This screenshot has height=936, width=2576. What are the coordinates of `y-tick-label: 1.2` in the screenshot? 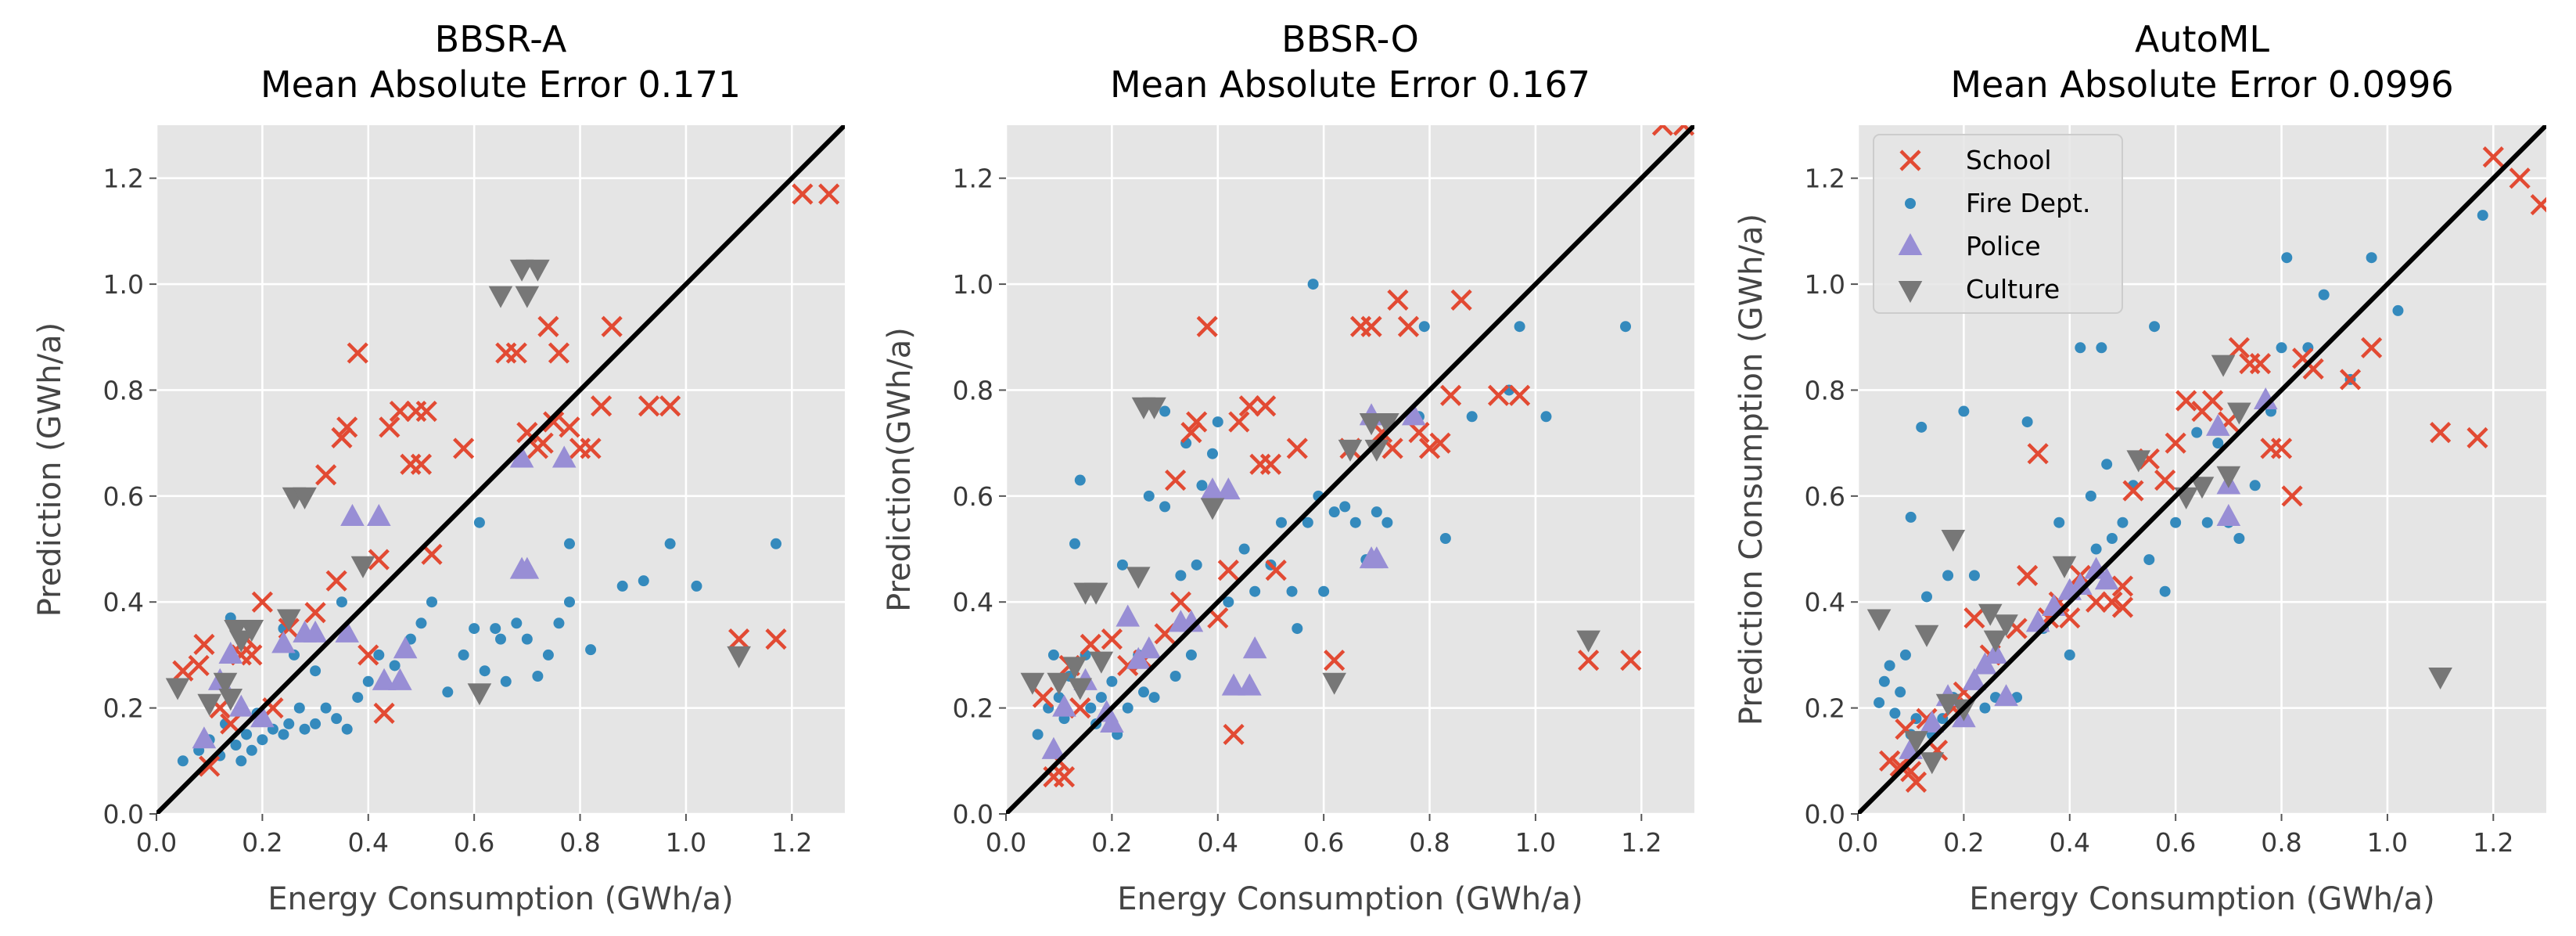 It's located at (973, 179).